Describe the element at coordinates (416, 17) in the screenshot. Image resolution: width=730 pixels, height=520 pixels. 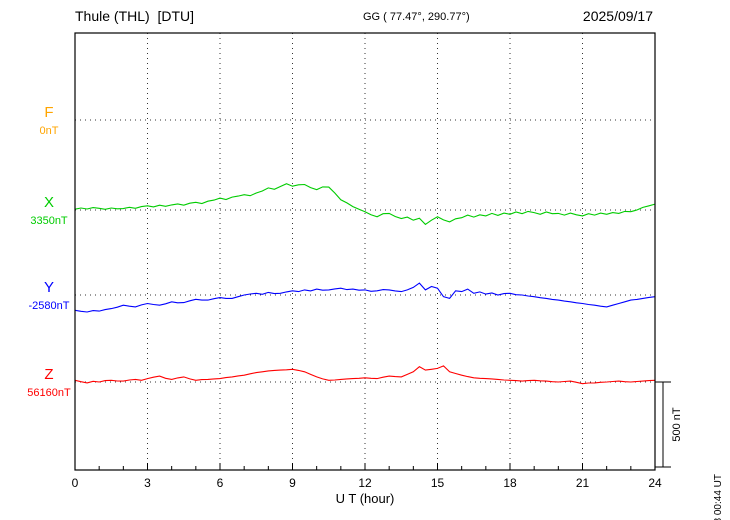
I see `geographic-coords: GG ( 77.47°, 290.77°)` at that location.